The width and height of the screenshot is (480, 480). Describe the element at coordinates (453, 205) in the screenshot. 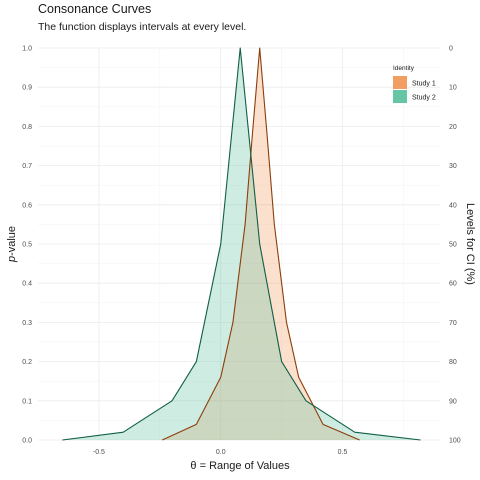

I see `y2-tick-label: 40` at that location.